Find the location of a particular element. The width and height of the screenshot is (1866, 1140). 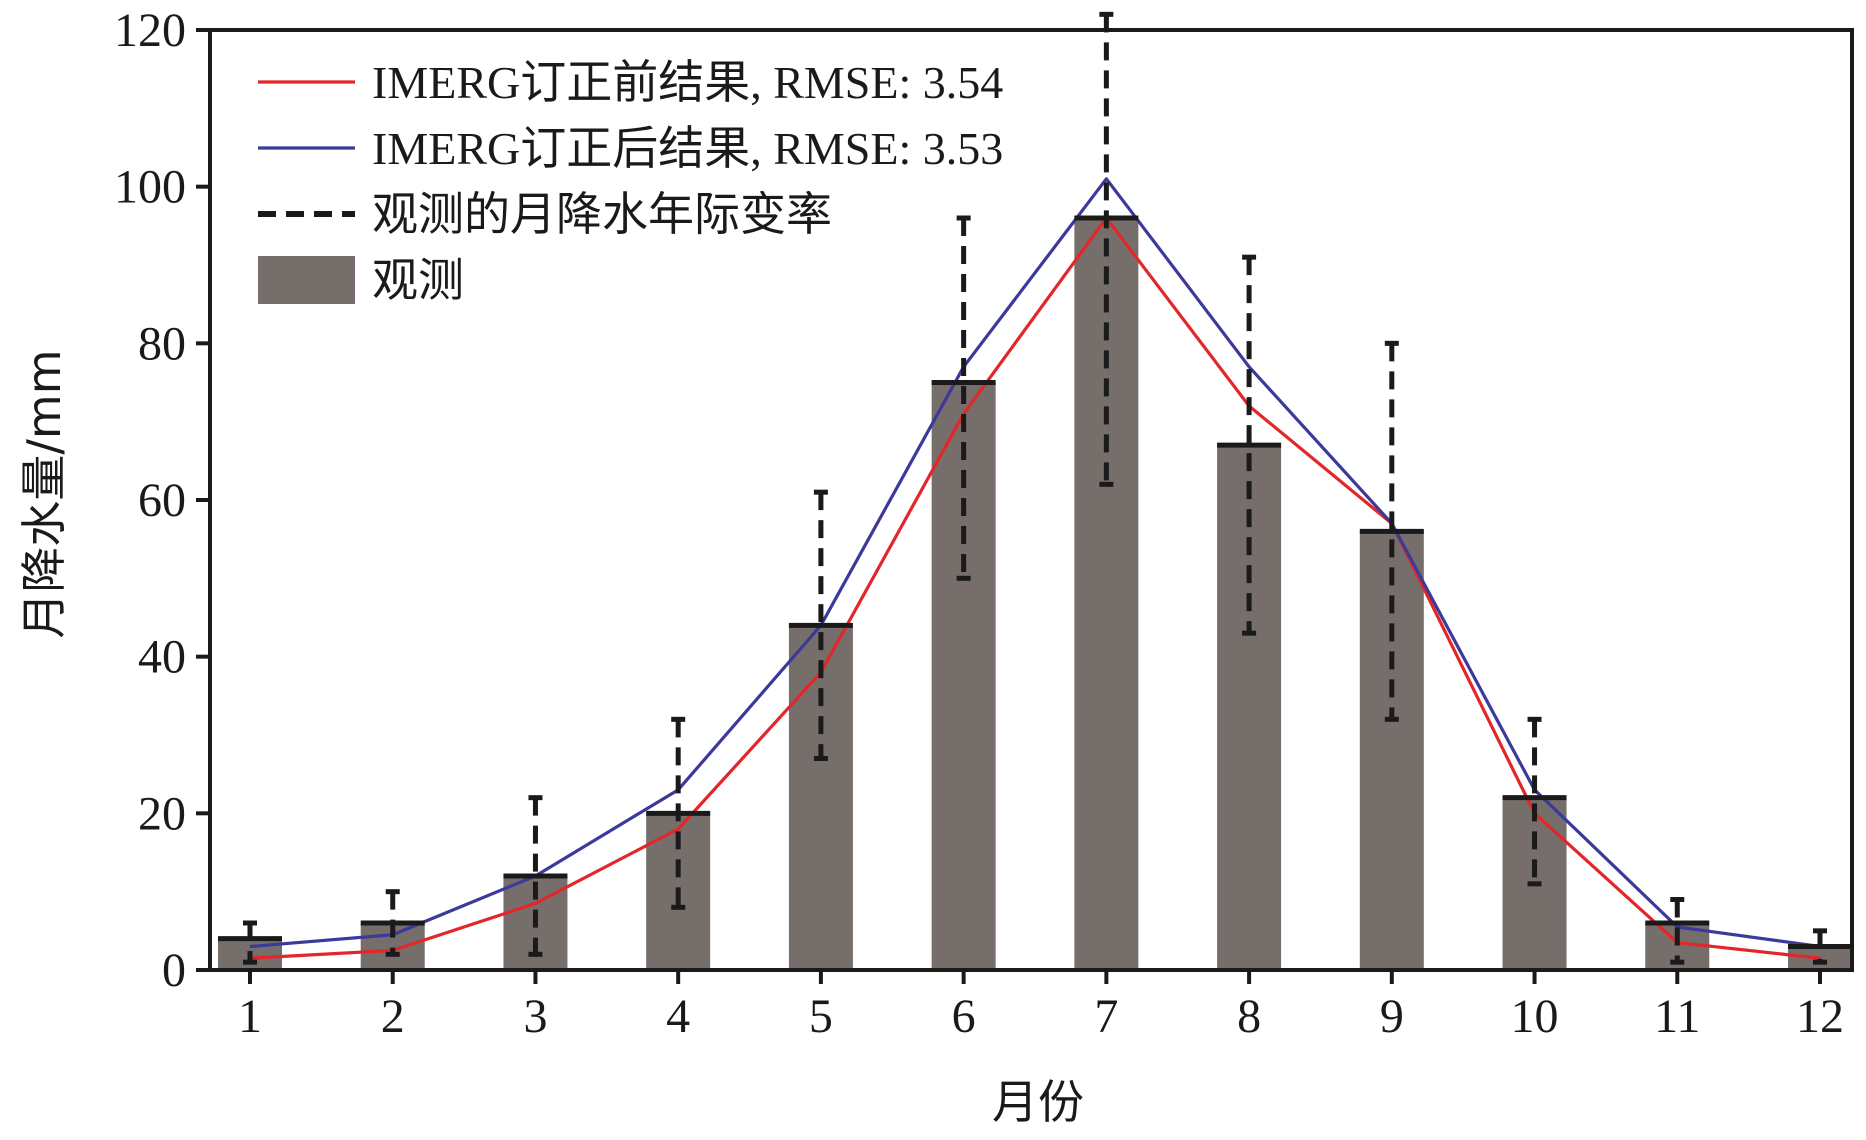

x-tick-label-2: 2 is located at coordinates (393, 1016).